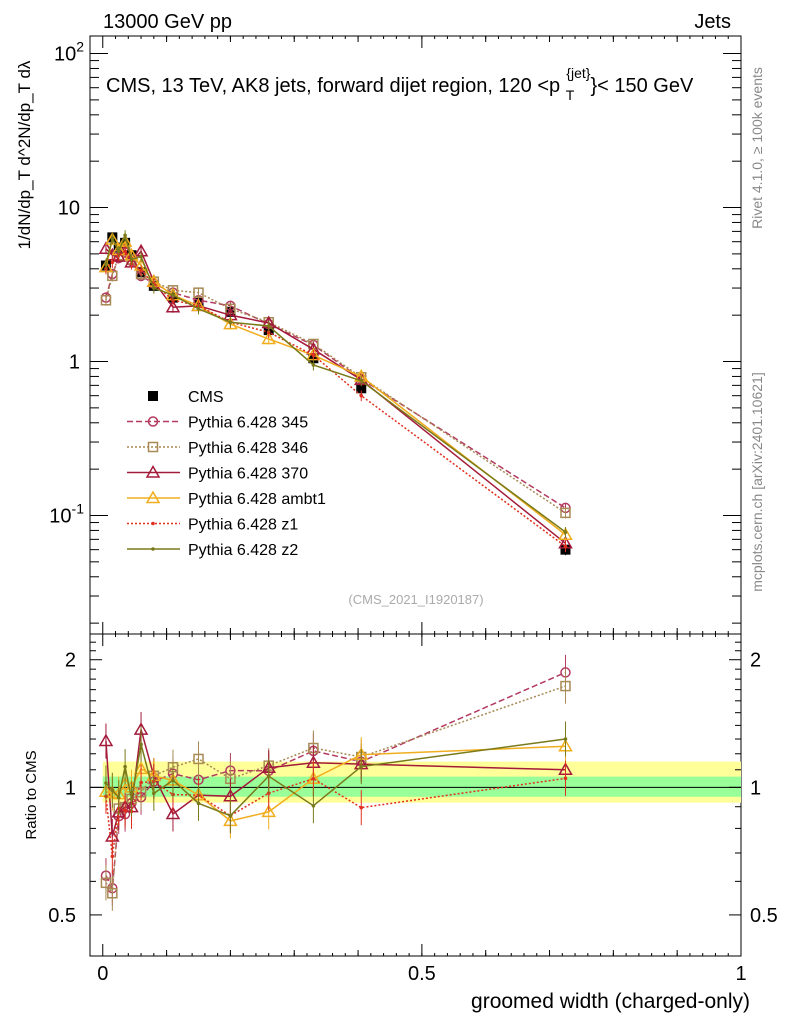 This screenshot has height=1024, width=786. What do you see at coordinates (31, 794) in the screenshot?
I see `ratio-y-label: Ratio to CMS` at bounding box center [31, 794].